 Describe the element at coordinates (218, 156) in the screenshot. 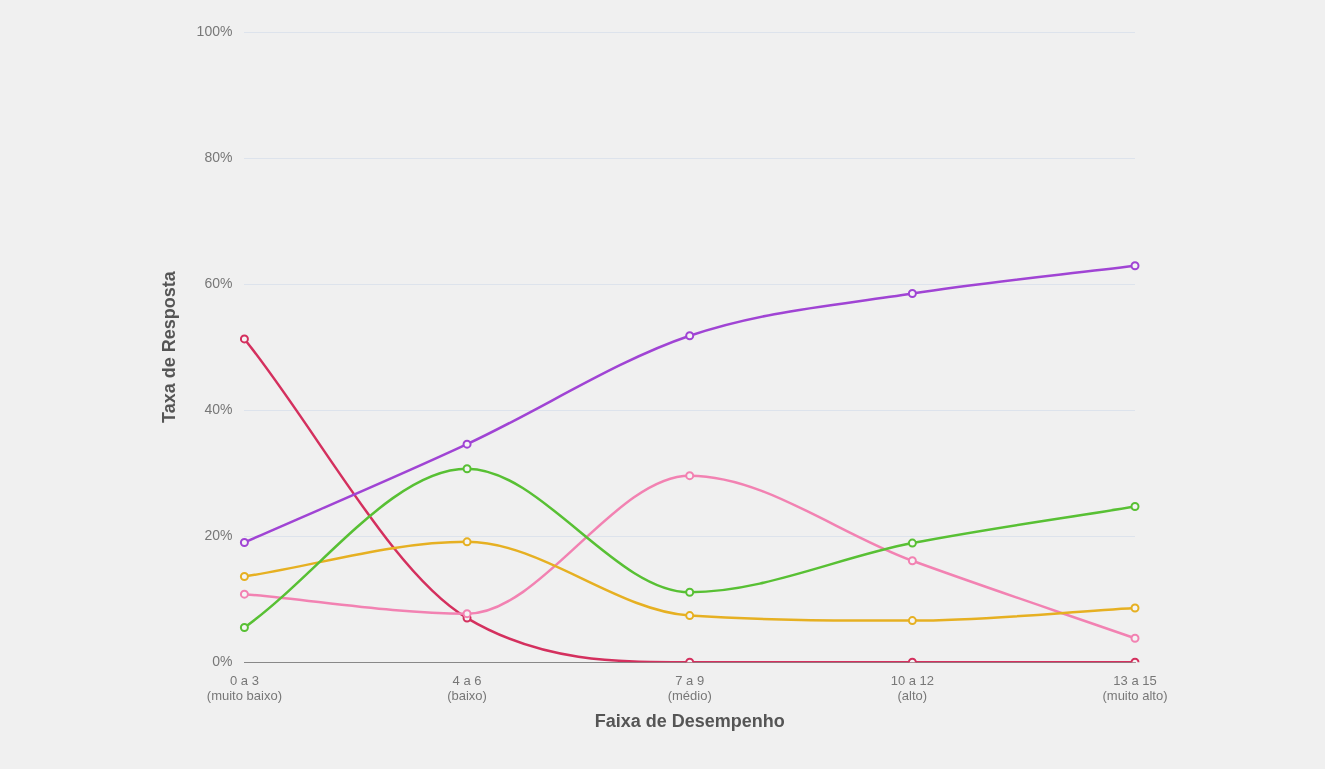

I see `y-tick-label: 80%` at that location.